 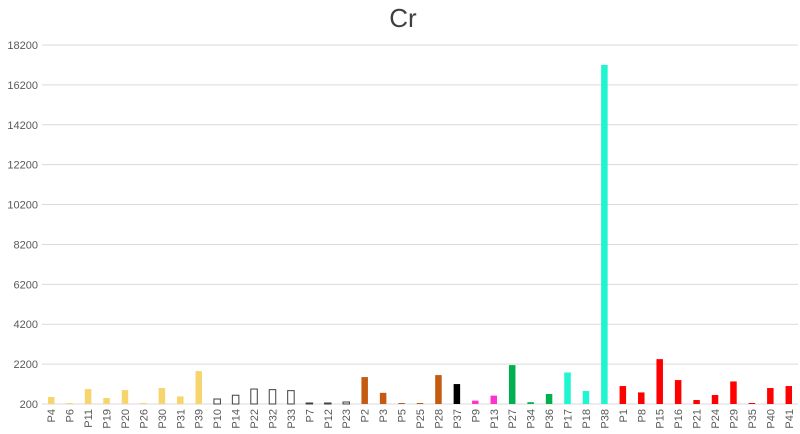 What do you see at coordinates (181, 419) in the screenshot?
I see `x-tick-label: P31` at bounding box center [181, 419].